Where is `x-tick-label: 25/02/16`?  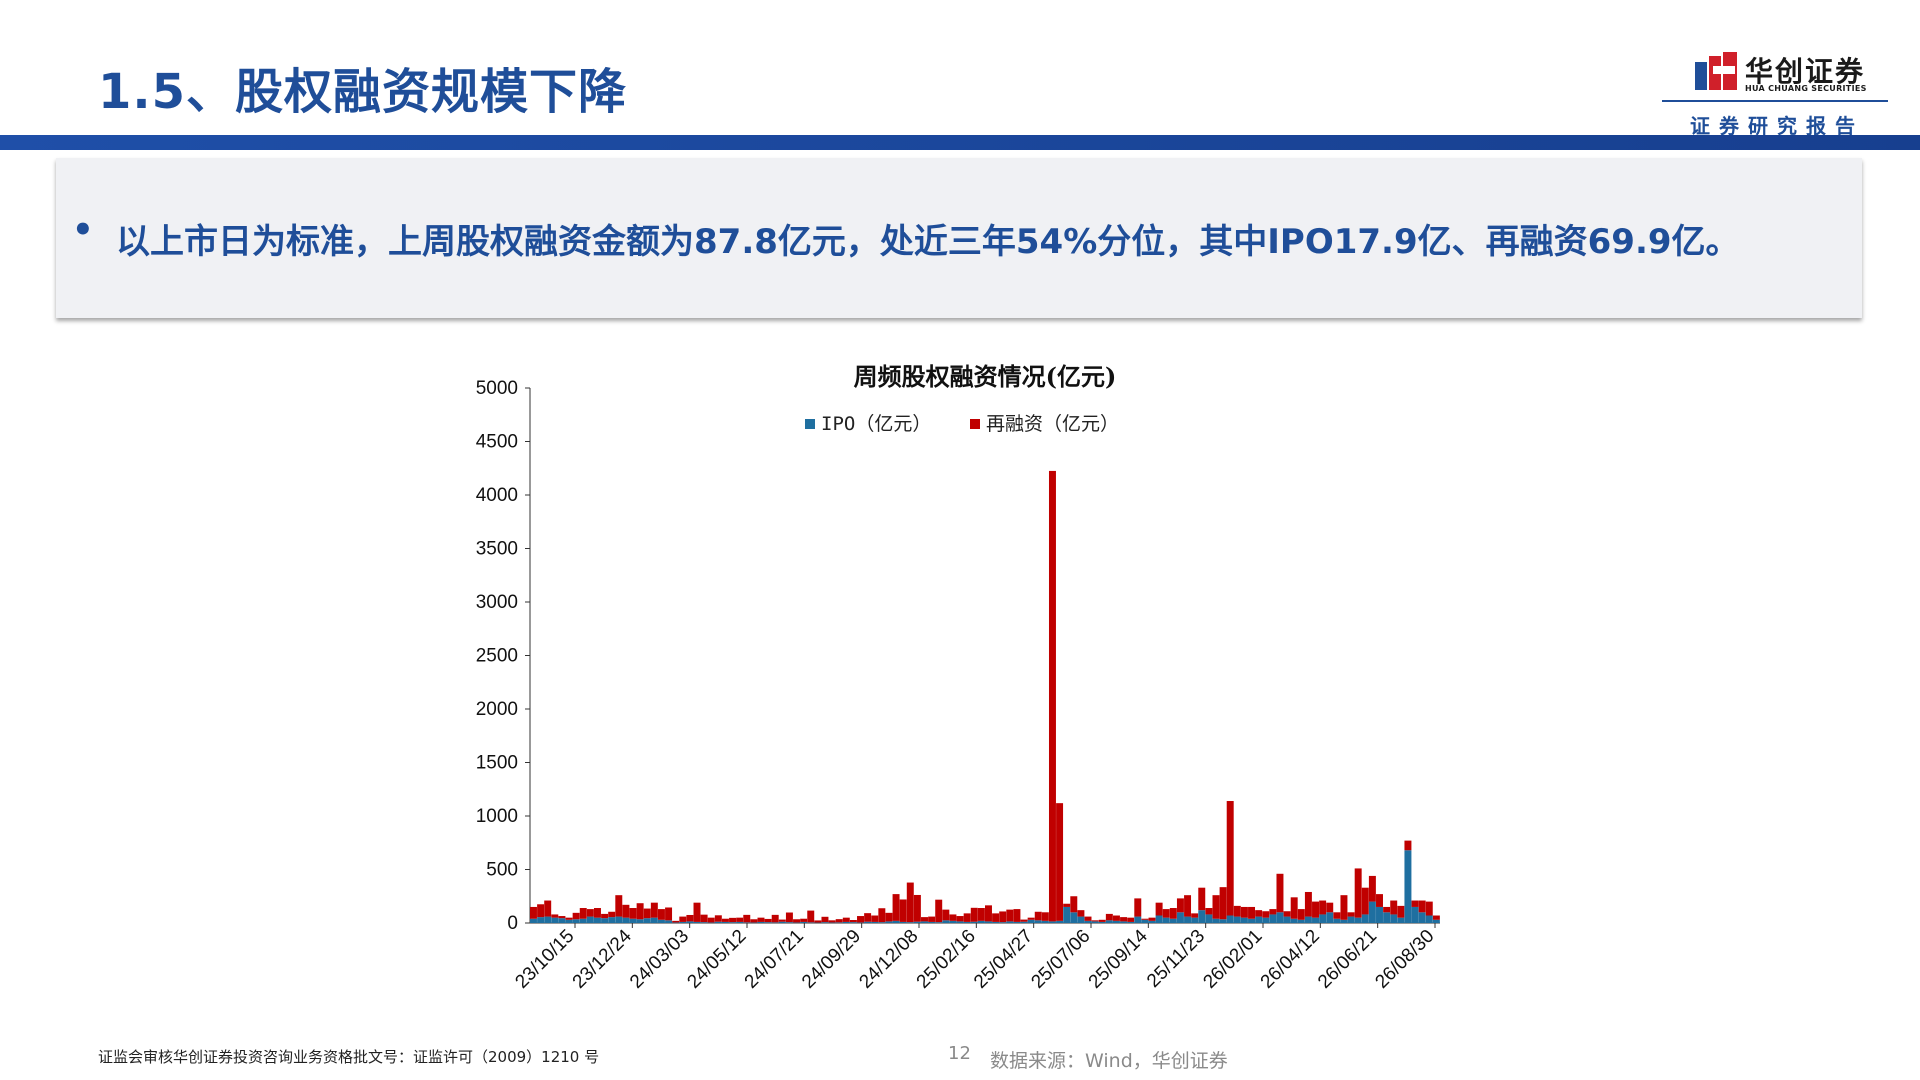 x-tick-label: 25/02/16 is located at coordinates (946, 959).